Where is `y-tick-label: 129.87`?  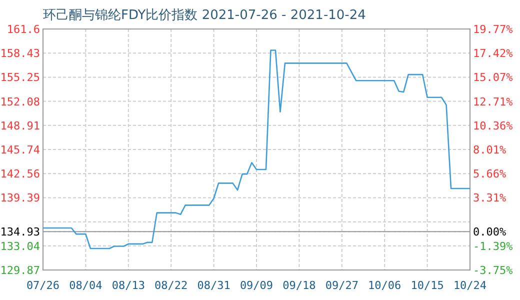
y-tick-label: 129.87 is located at coordinates (20, 270).